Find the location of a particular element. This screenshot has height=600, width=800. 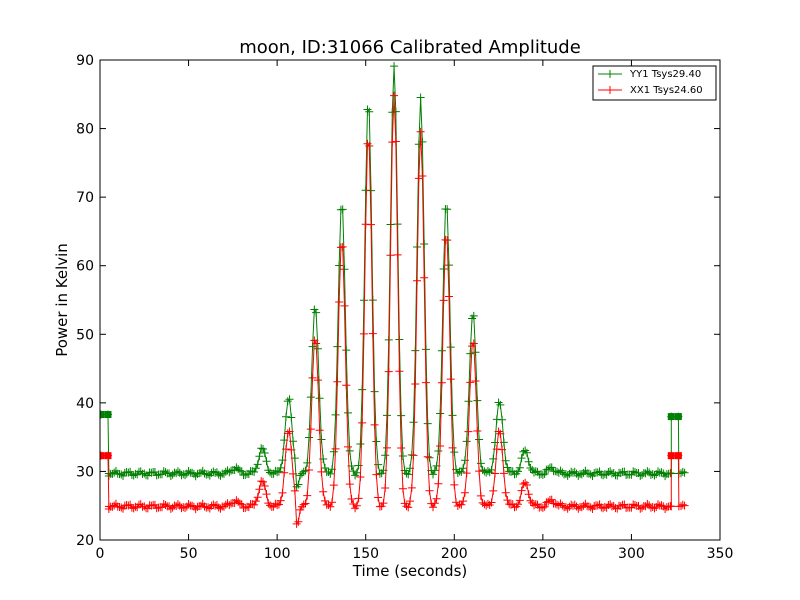

y-tick-label: 50 is located at coordinates (85, 335).